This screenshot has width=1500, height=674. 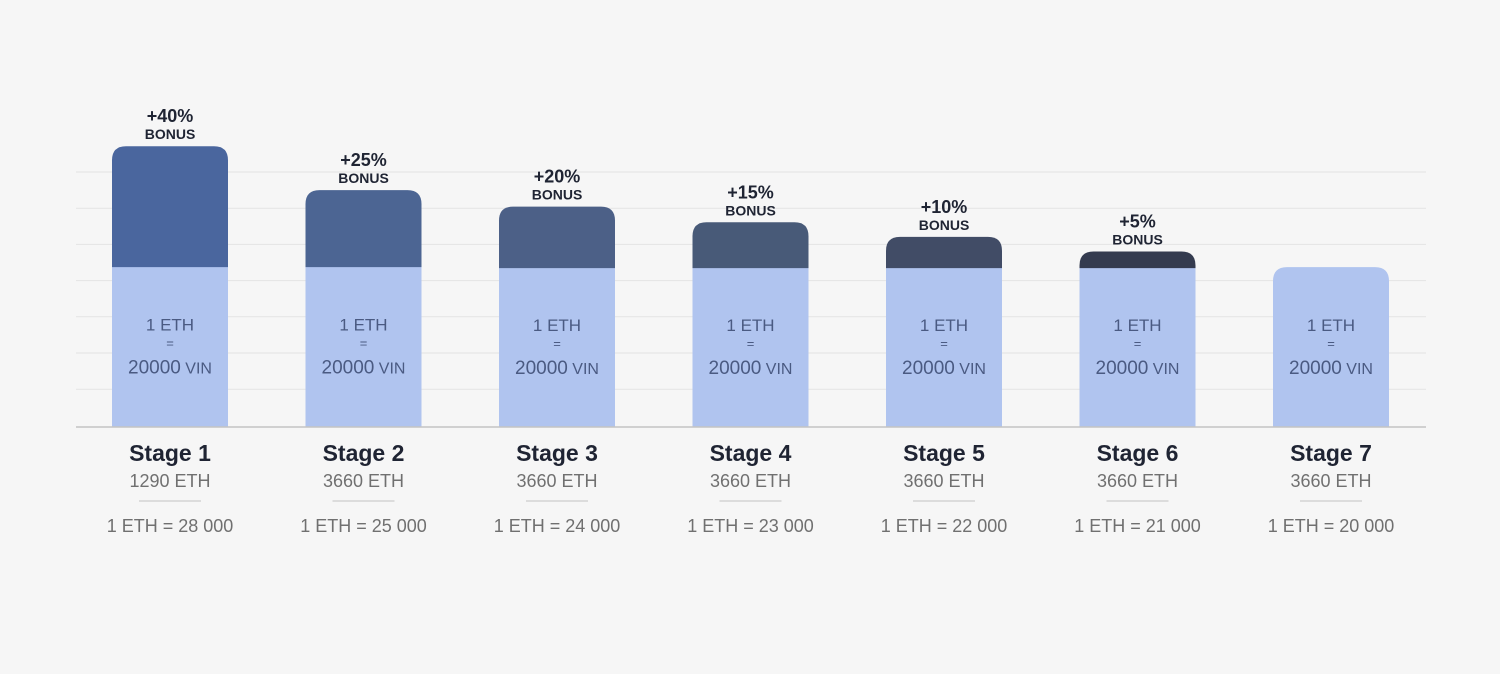 What do you see at coordinates (944, 207) in the screenshot?
I see `bonus-percent-label: +10%` at bounding box center [944, 207].